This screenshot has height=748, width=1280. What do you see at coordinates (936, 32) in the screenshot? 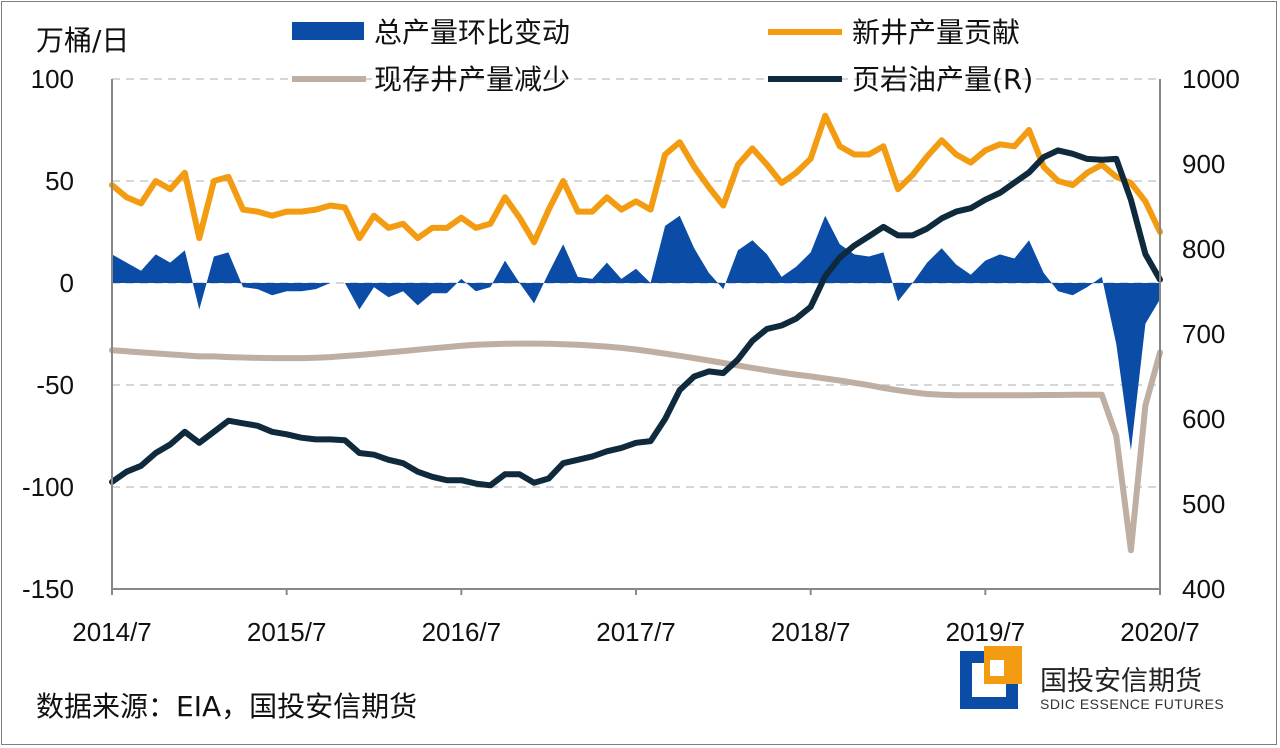
I see `legend-label-new-well: 新井产量贡献` at bounding box center [936, 32].